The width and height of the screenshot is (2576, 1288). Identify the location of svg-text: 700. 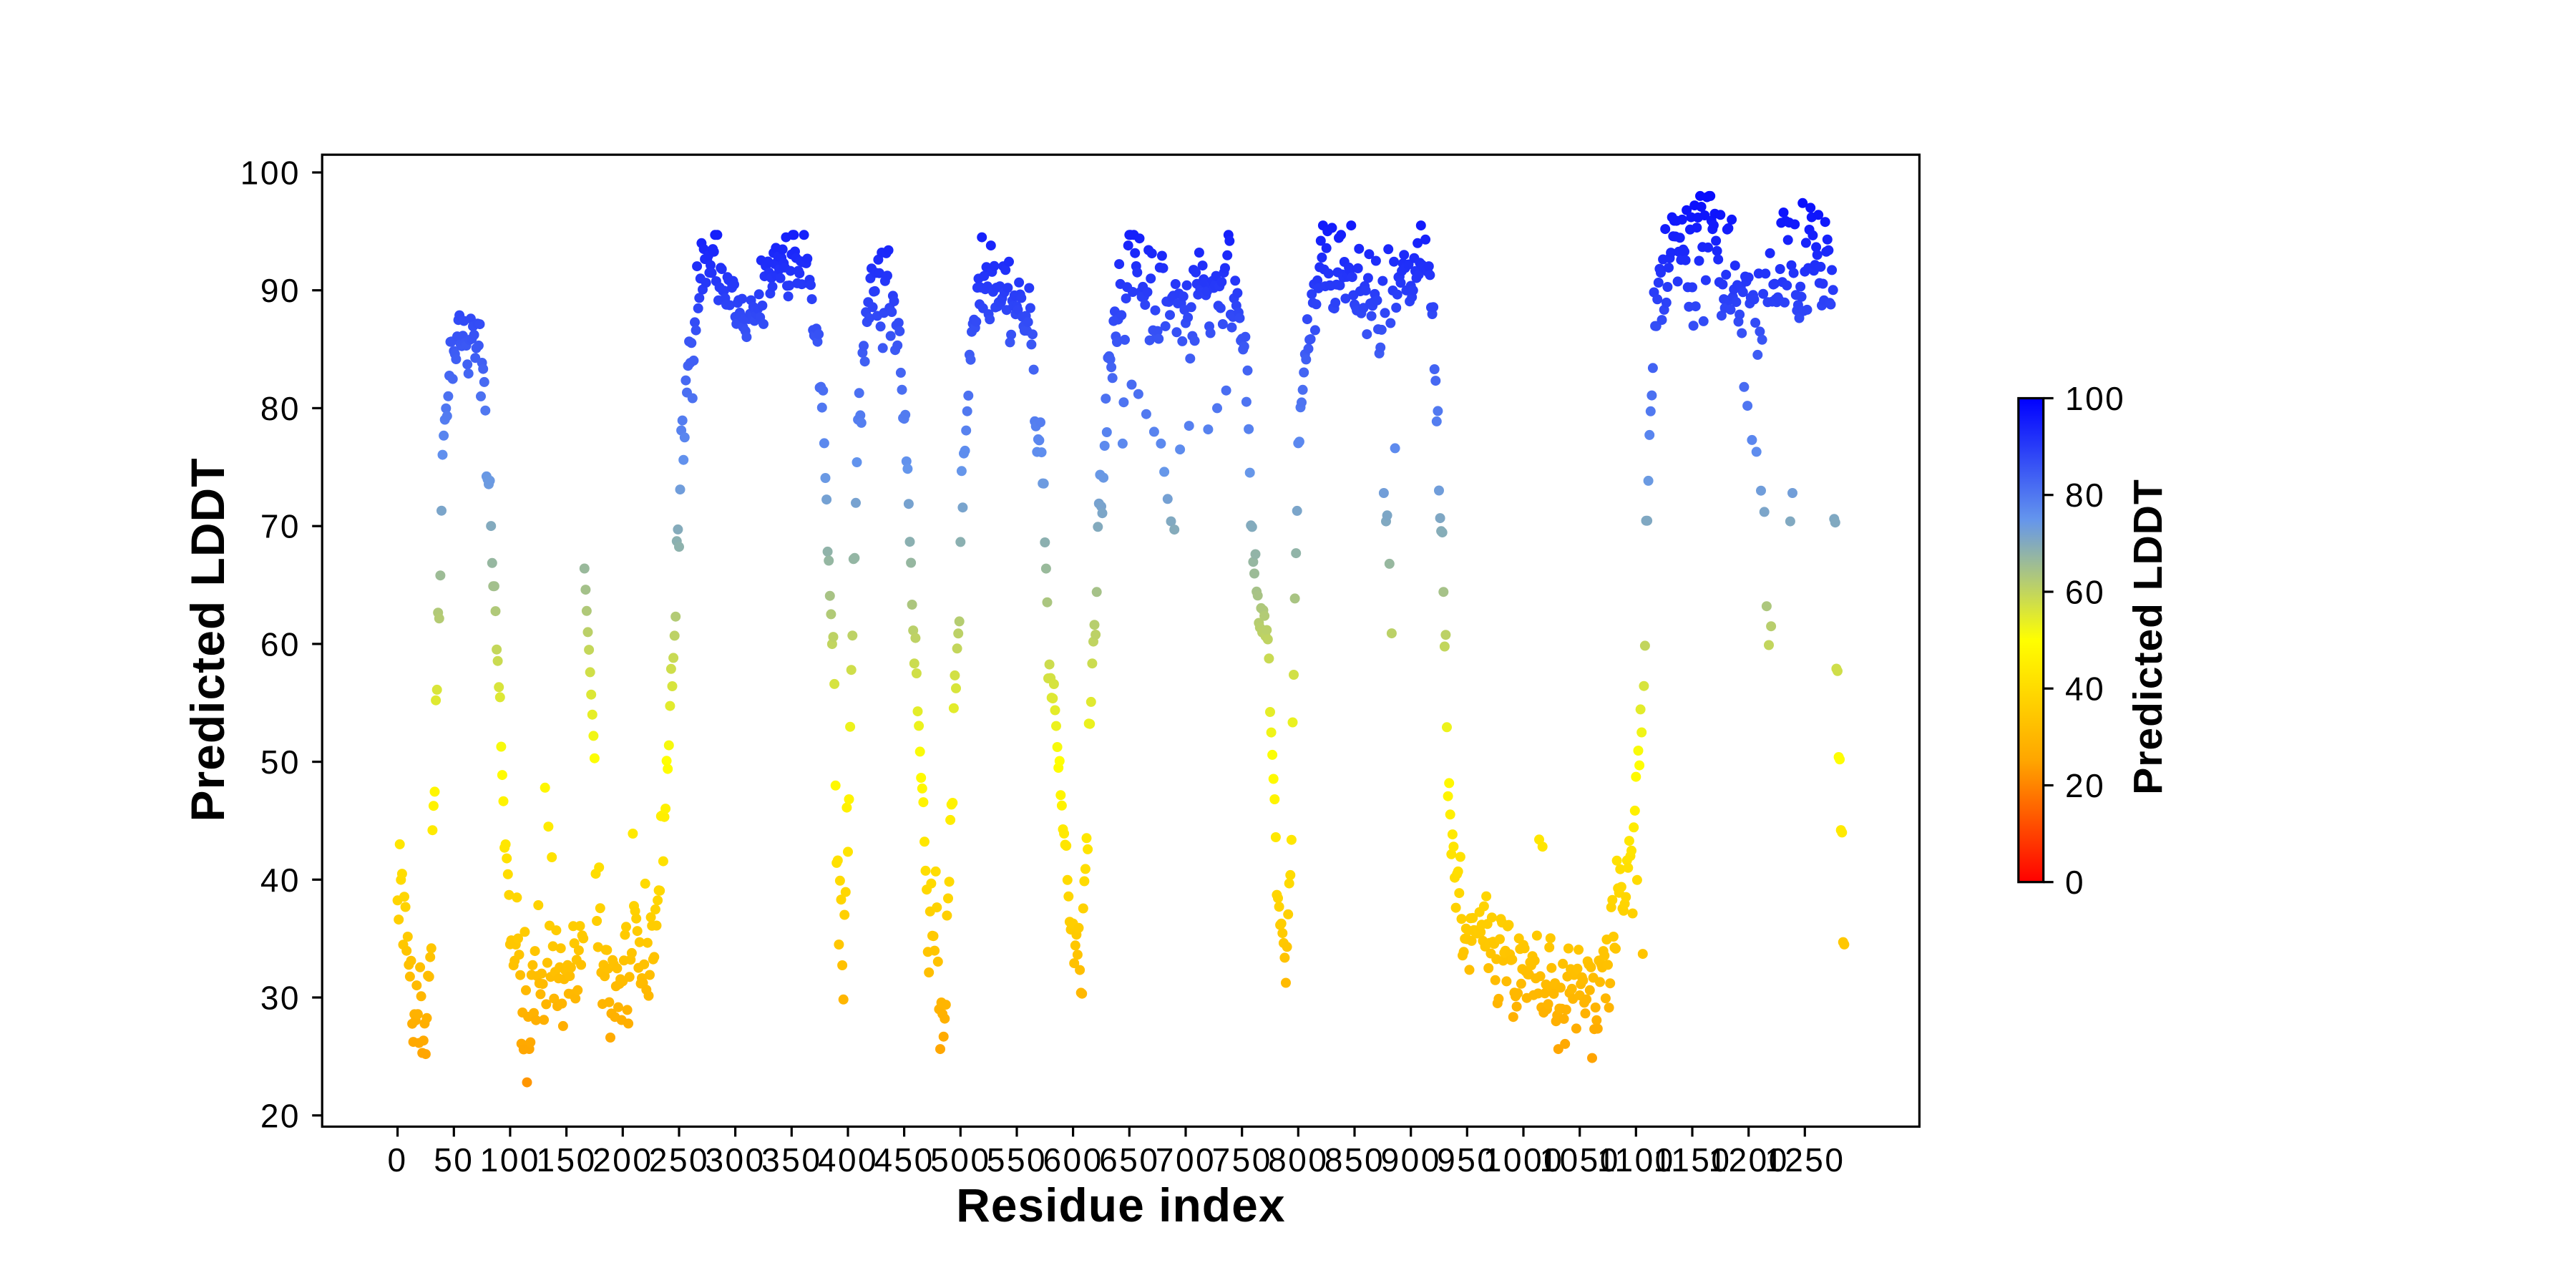
(1186, 1160).